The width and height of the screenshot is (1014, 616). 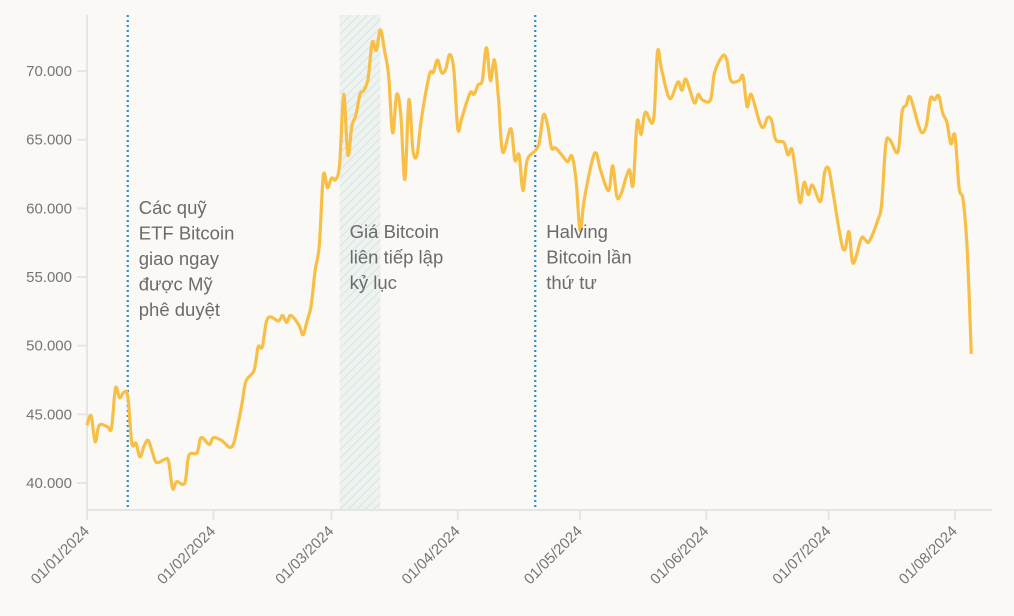 I want to click on annotation-text: kỷ lục, so click(x=373, y=282).